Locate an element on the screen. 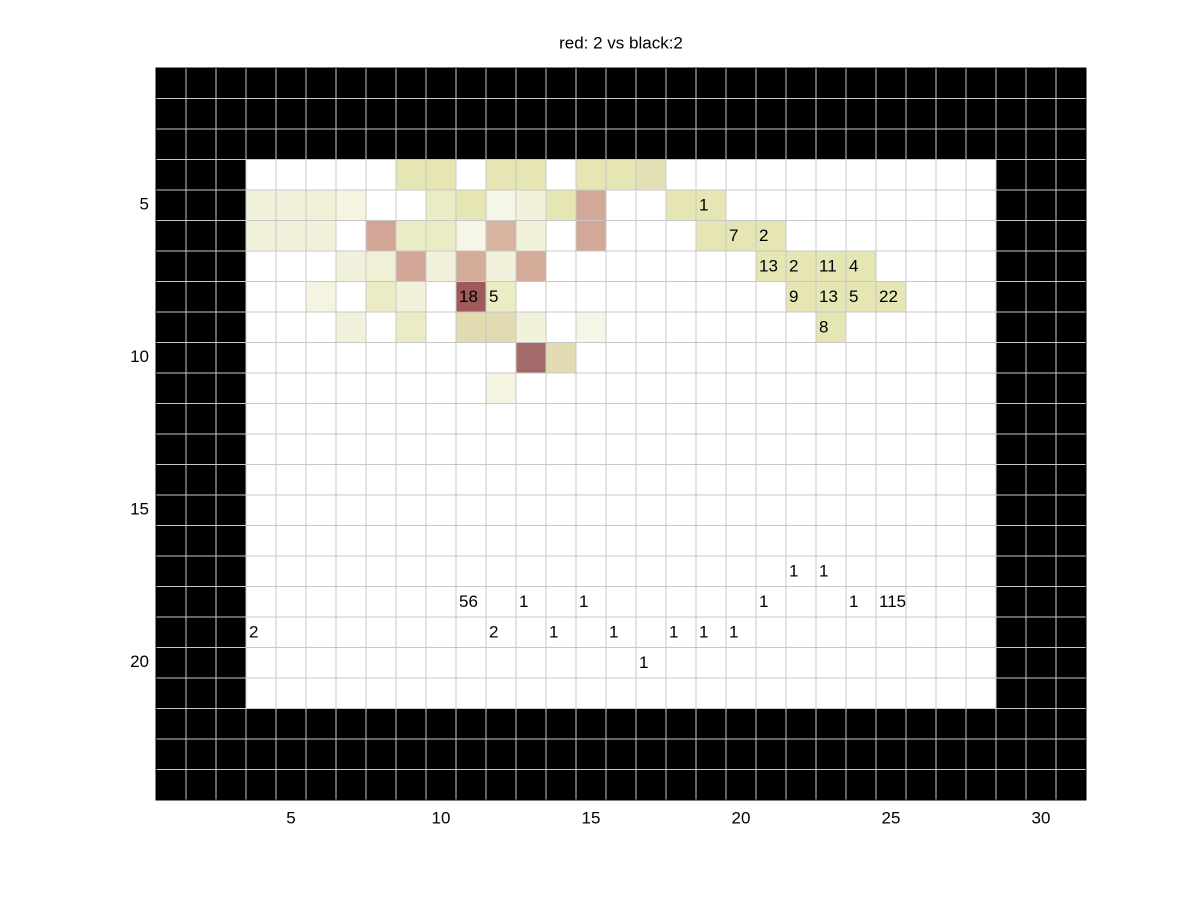  cell-label: 2 is located at coordinates (793, 266).